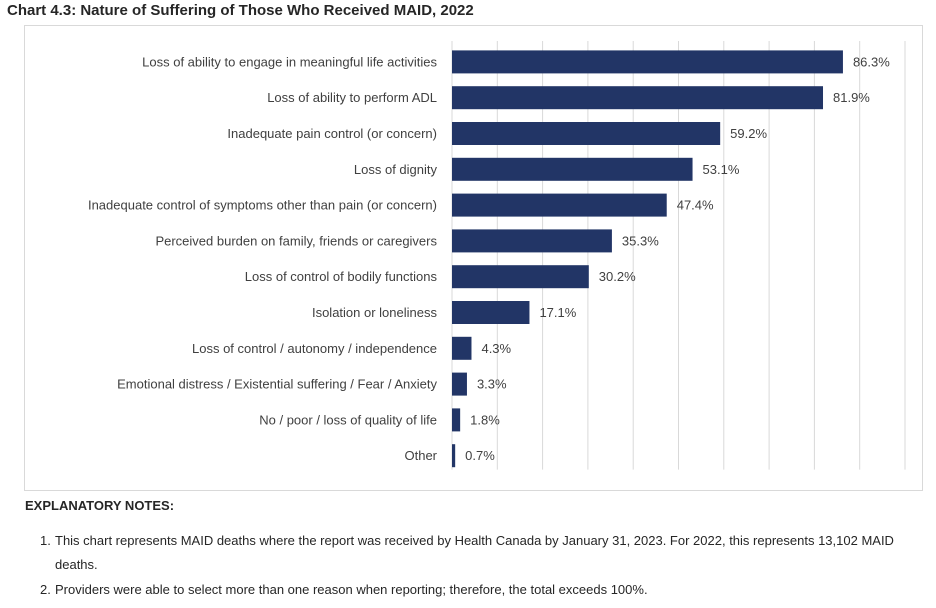  I want to click on value-label: 3.3%, so click(492, 384).